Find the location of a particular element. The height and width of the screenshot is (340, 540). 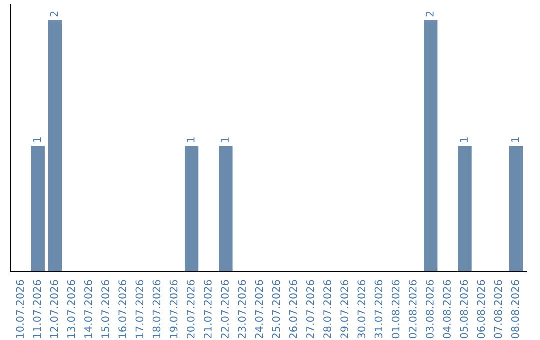

x-tick-label: 25.07.2026 is located at coordinates (276, 309).